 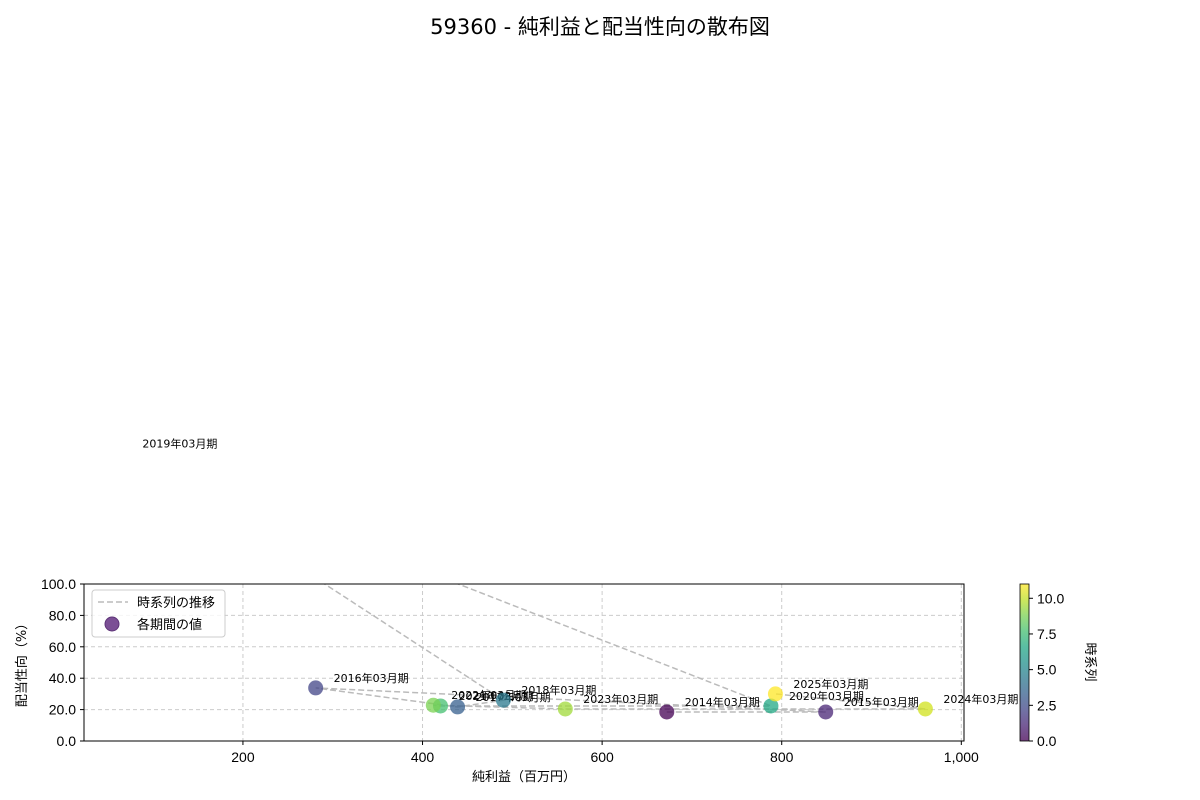 I want to click on colorbar-ticks: 0.0 2.5 5.0 7.5 10.0, so click(x=1046, y=669).